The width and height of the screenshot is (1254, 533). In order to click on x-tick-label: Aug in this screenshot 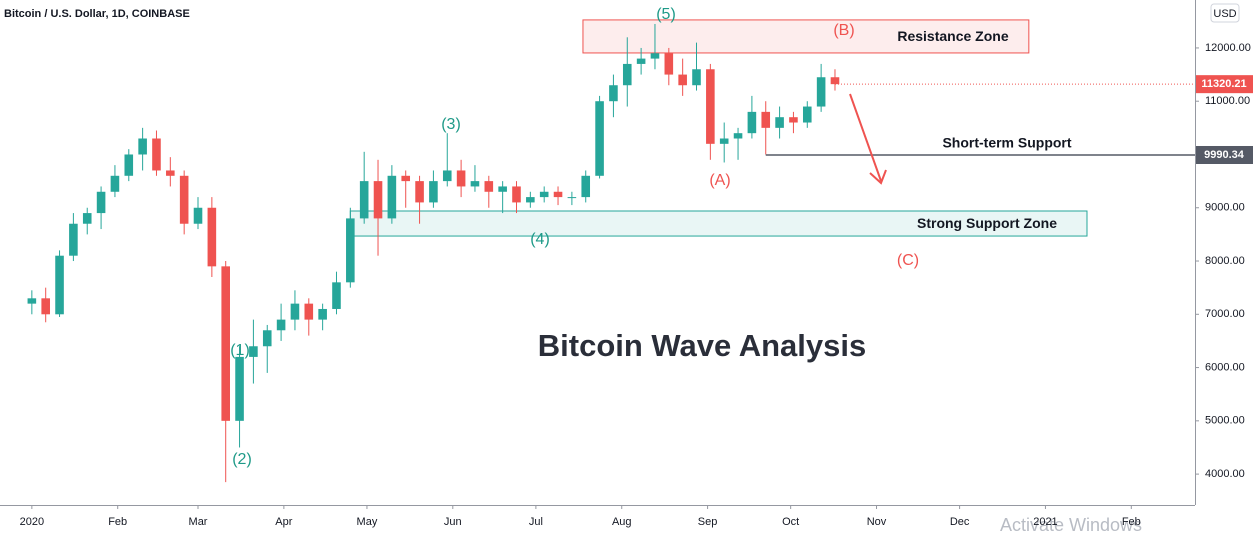, I will do `click(622, 522)`.